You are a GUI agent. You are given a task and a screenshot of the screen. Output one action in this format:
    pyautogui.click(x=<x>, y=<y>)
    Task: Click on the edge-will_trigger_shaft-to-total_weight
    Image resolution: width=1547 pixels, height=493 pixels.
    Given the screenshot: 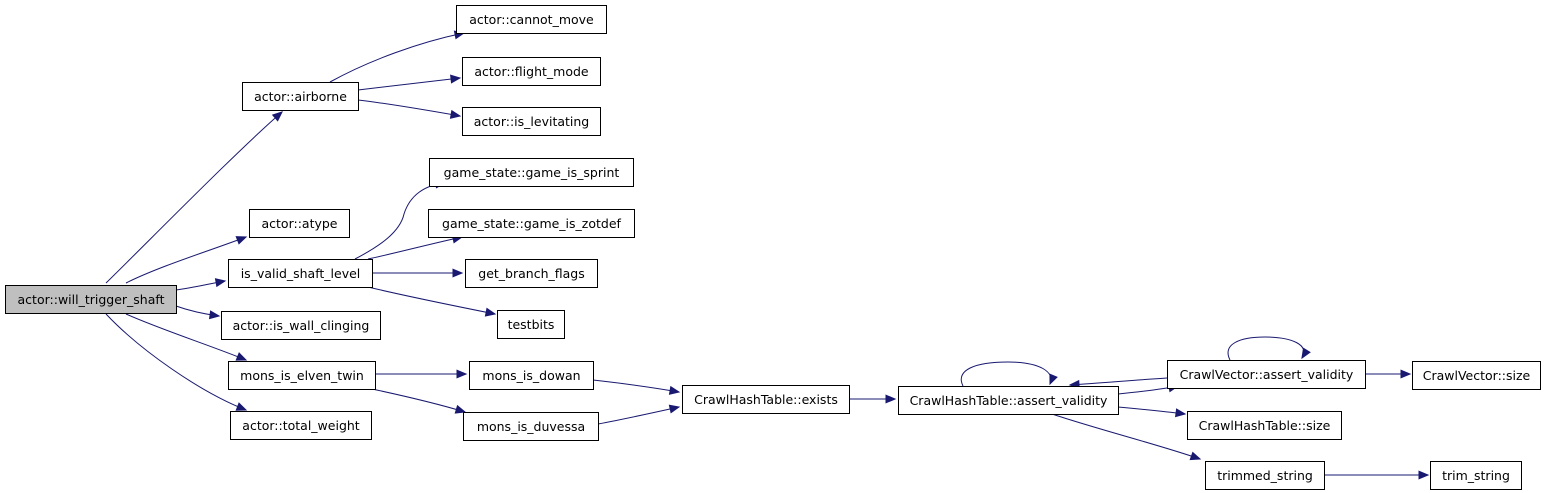 What is the action you would take?
    pyautogui.click(x=176, y=362)
    